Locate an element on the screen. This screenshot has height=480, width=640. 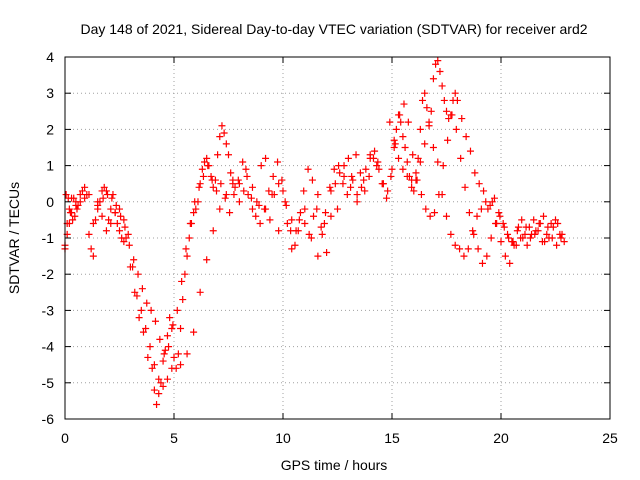
y-tick-label: 0 is located at coordinates (50, 202).